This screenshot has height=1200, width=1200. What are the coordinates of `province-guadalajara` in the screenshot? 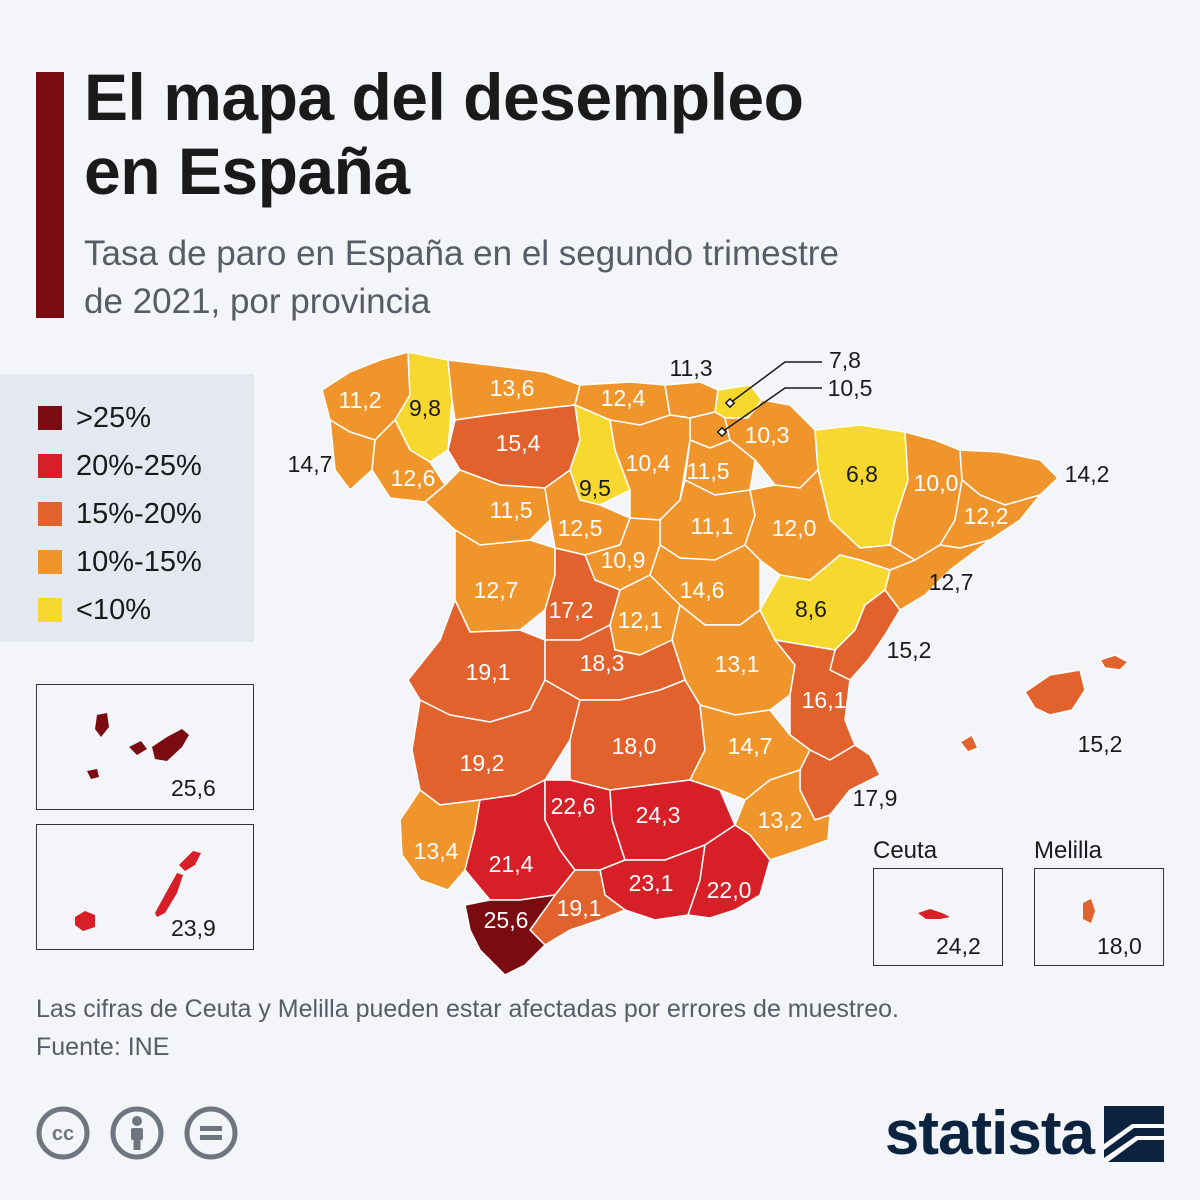 It's located at (705, 585).